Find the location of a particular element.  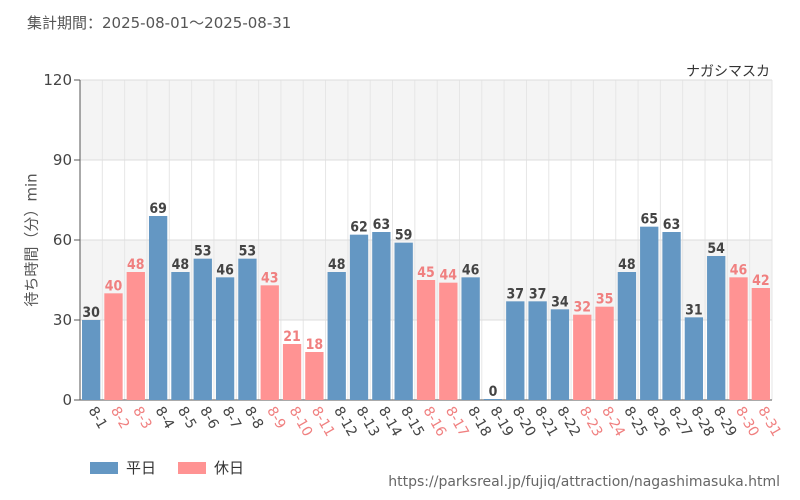

x-tick-label: 8-6 is located at coordinates (208, 418).